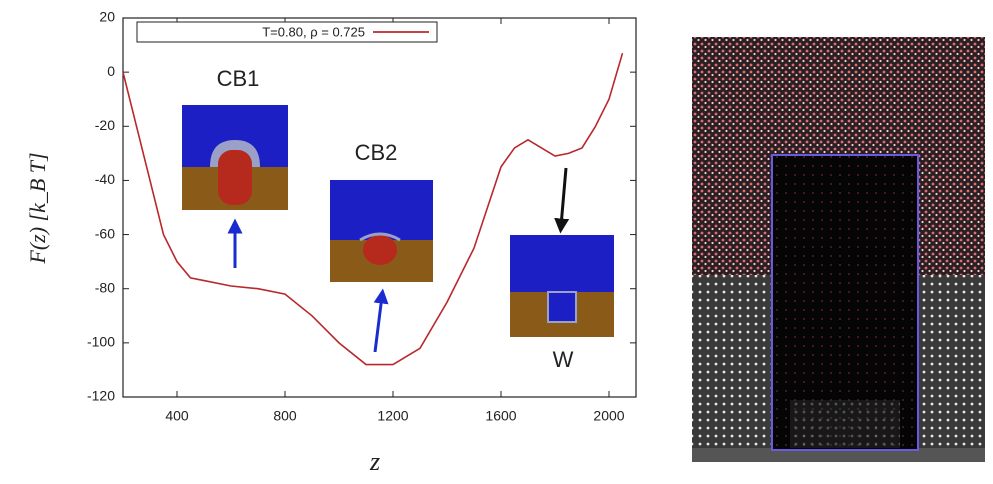  What do you see at coordinates (101, 342) in the screenshot?
I see `y-tick-label: -100` at bounding box center [101, 342].